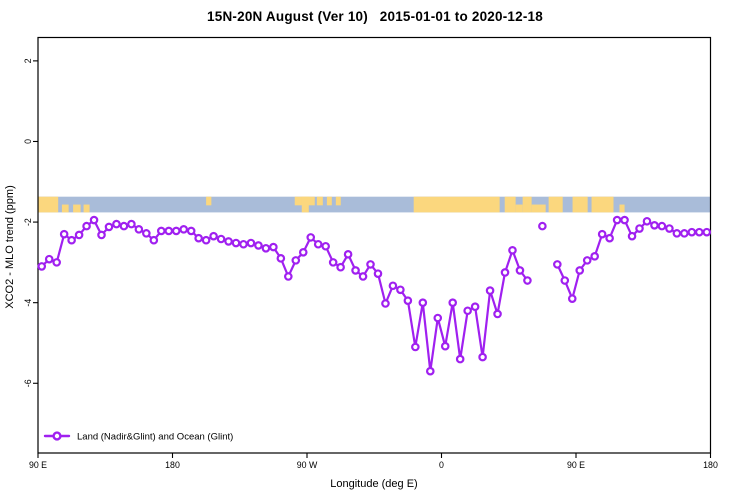 This screenshot has width=750, height=500. I want to click on y-tick-label: -6, so click(28, 383).